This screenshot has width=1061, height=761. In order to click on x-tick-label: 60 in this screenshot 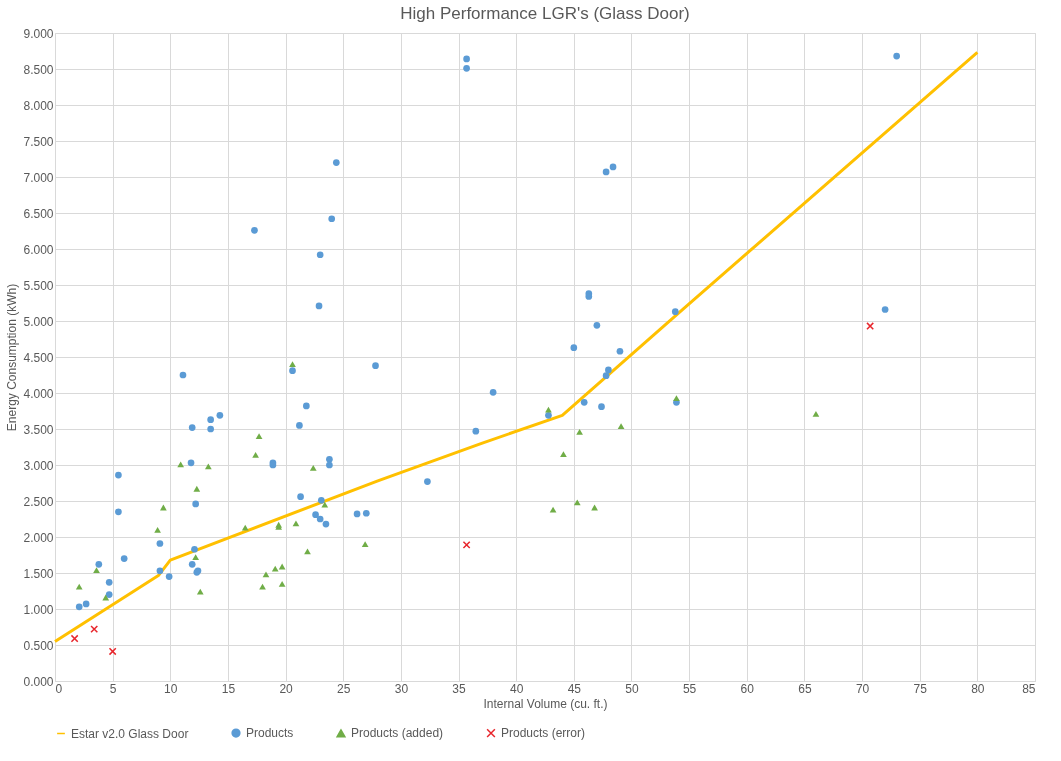, I will do `click(747, 688)`.